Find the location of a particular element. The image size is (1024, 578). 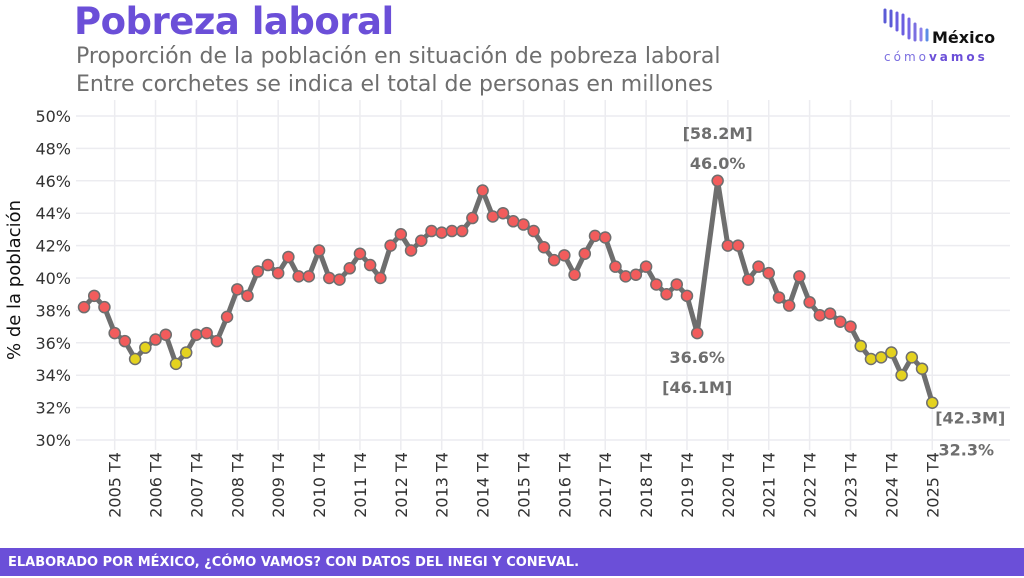

y-axis: 30% 32% 34% 36% 38% 40% 42% 44% 46% 48% 50% is located at coordinates (53, 278).